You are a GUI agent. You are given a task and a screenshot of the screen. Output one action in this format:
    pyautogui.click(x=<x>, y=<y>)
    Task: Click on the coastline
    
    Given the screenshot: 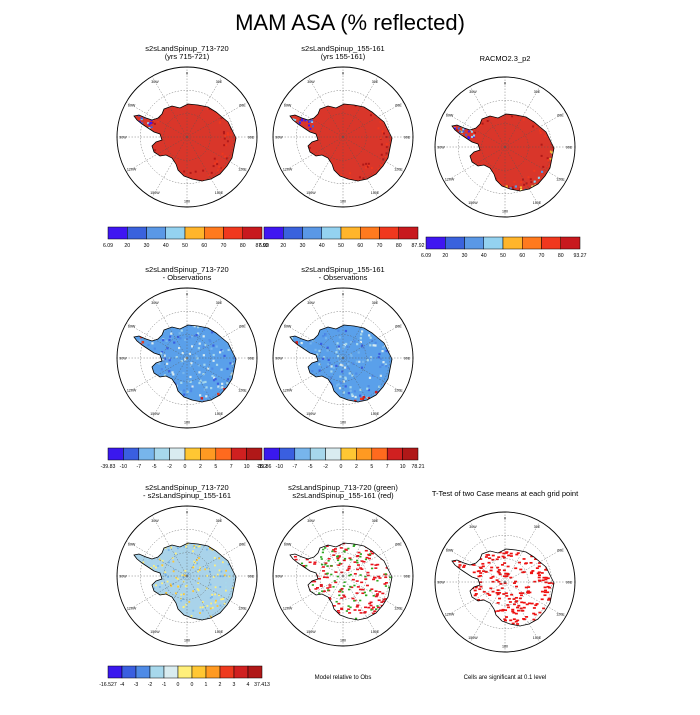 What is the action you would take?
    pyautogui.click(x=503, y=587)
    